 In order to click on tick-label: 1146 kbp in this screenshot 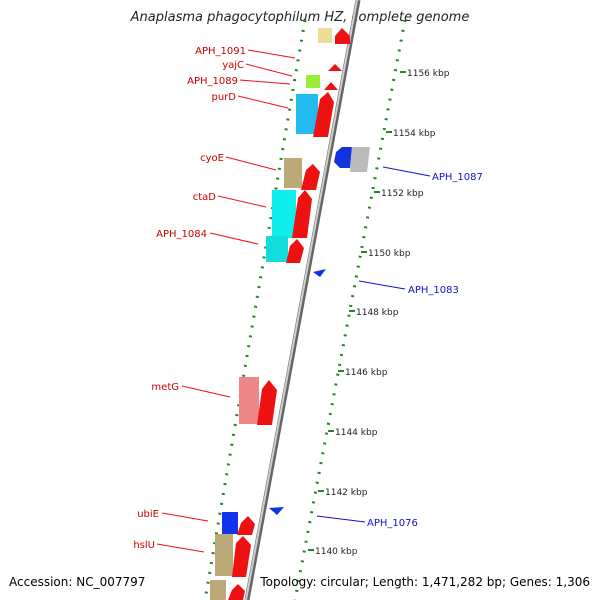, I will do `click(366, 373)`.